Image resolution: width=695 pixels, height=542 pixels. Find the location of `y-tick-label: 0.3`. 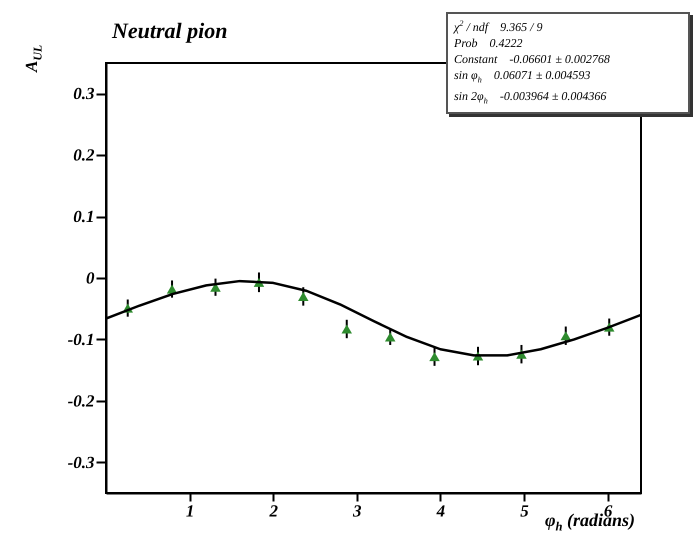

y-tick-label: 0.3 is located at coordinates (84, 94).